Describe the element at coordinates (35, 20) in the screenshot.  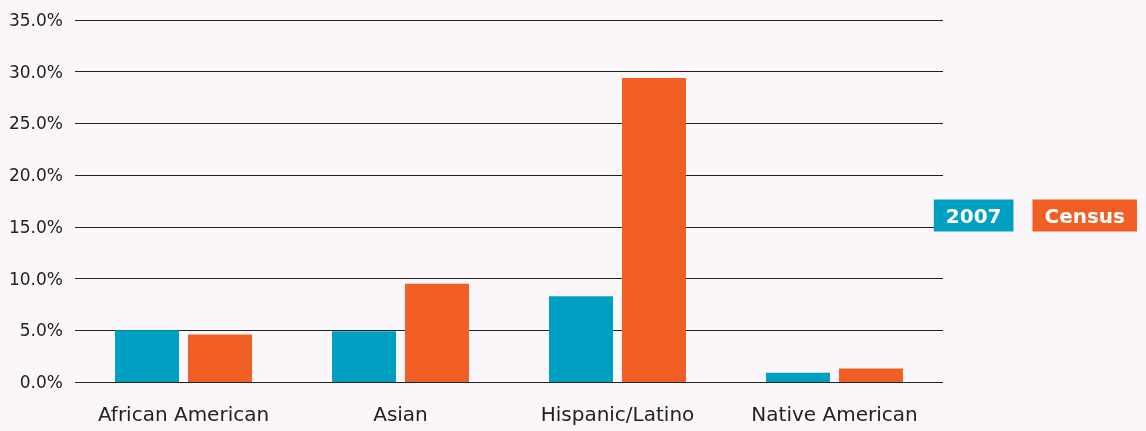
I see `y-tick-label: 35.0%` at that location.